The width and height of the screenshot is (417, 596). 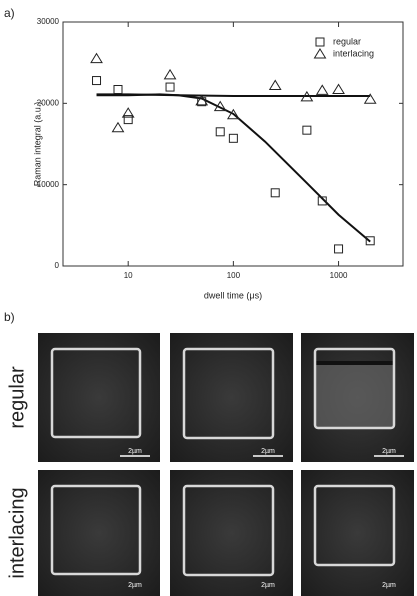 What do you see at coordinates (234, 275) in the screenshot?
I see `x-tick-label: 100` at bounding box center [234, 275].